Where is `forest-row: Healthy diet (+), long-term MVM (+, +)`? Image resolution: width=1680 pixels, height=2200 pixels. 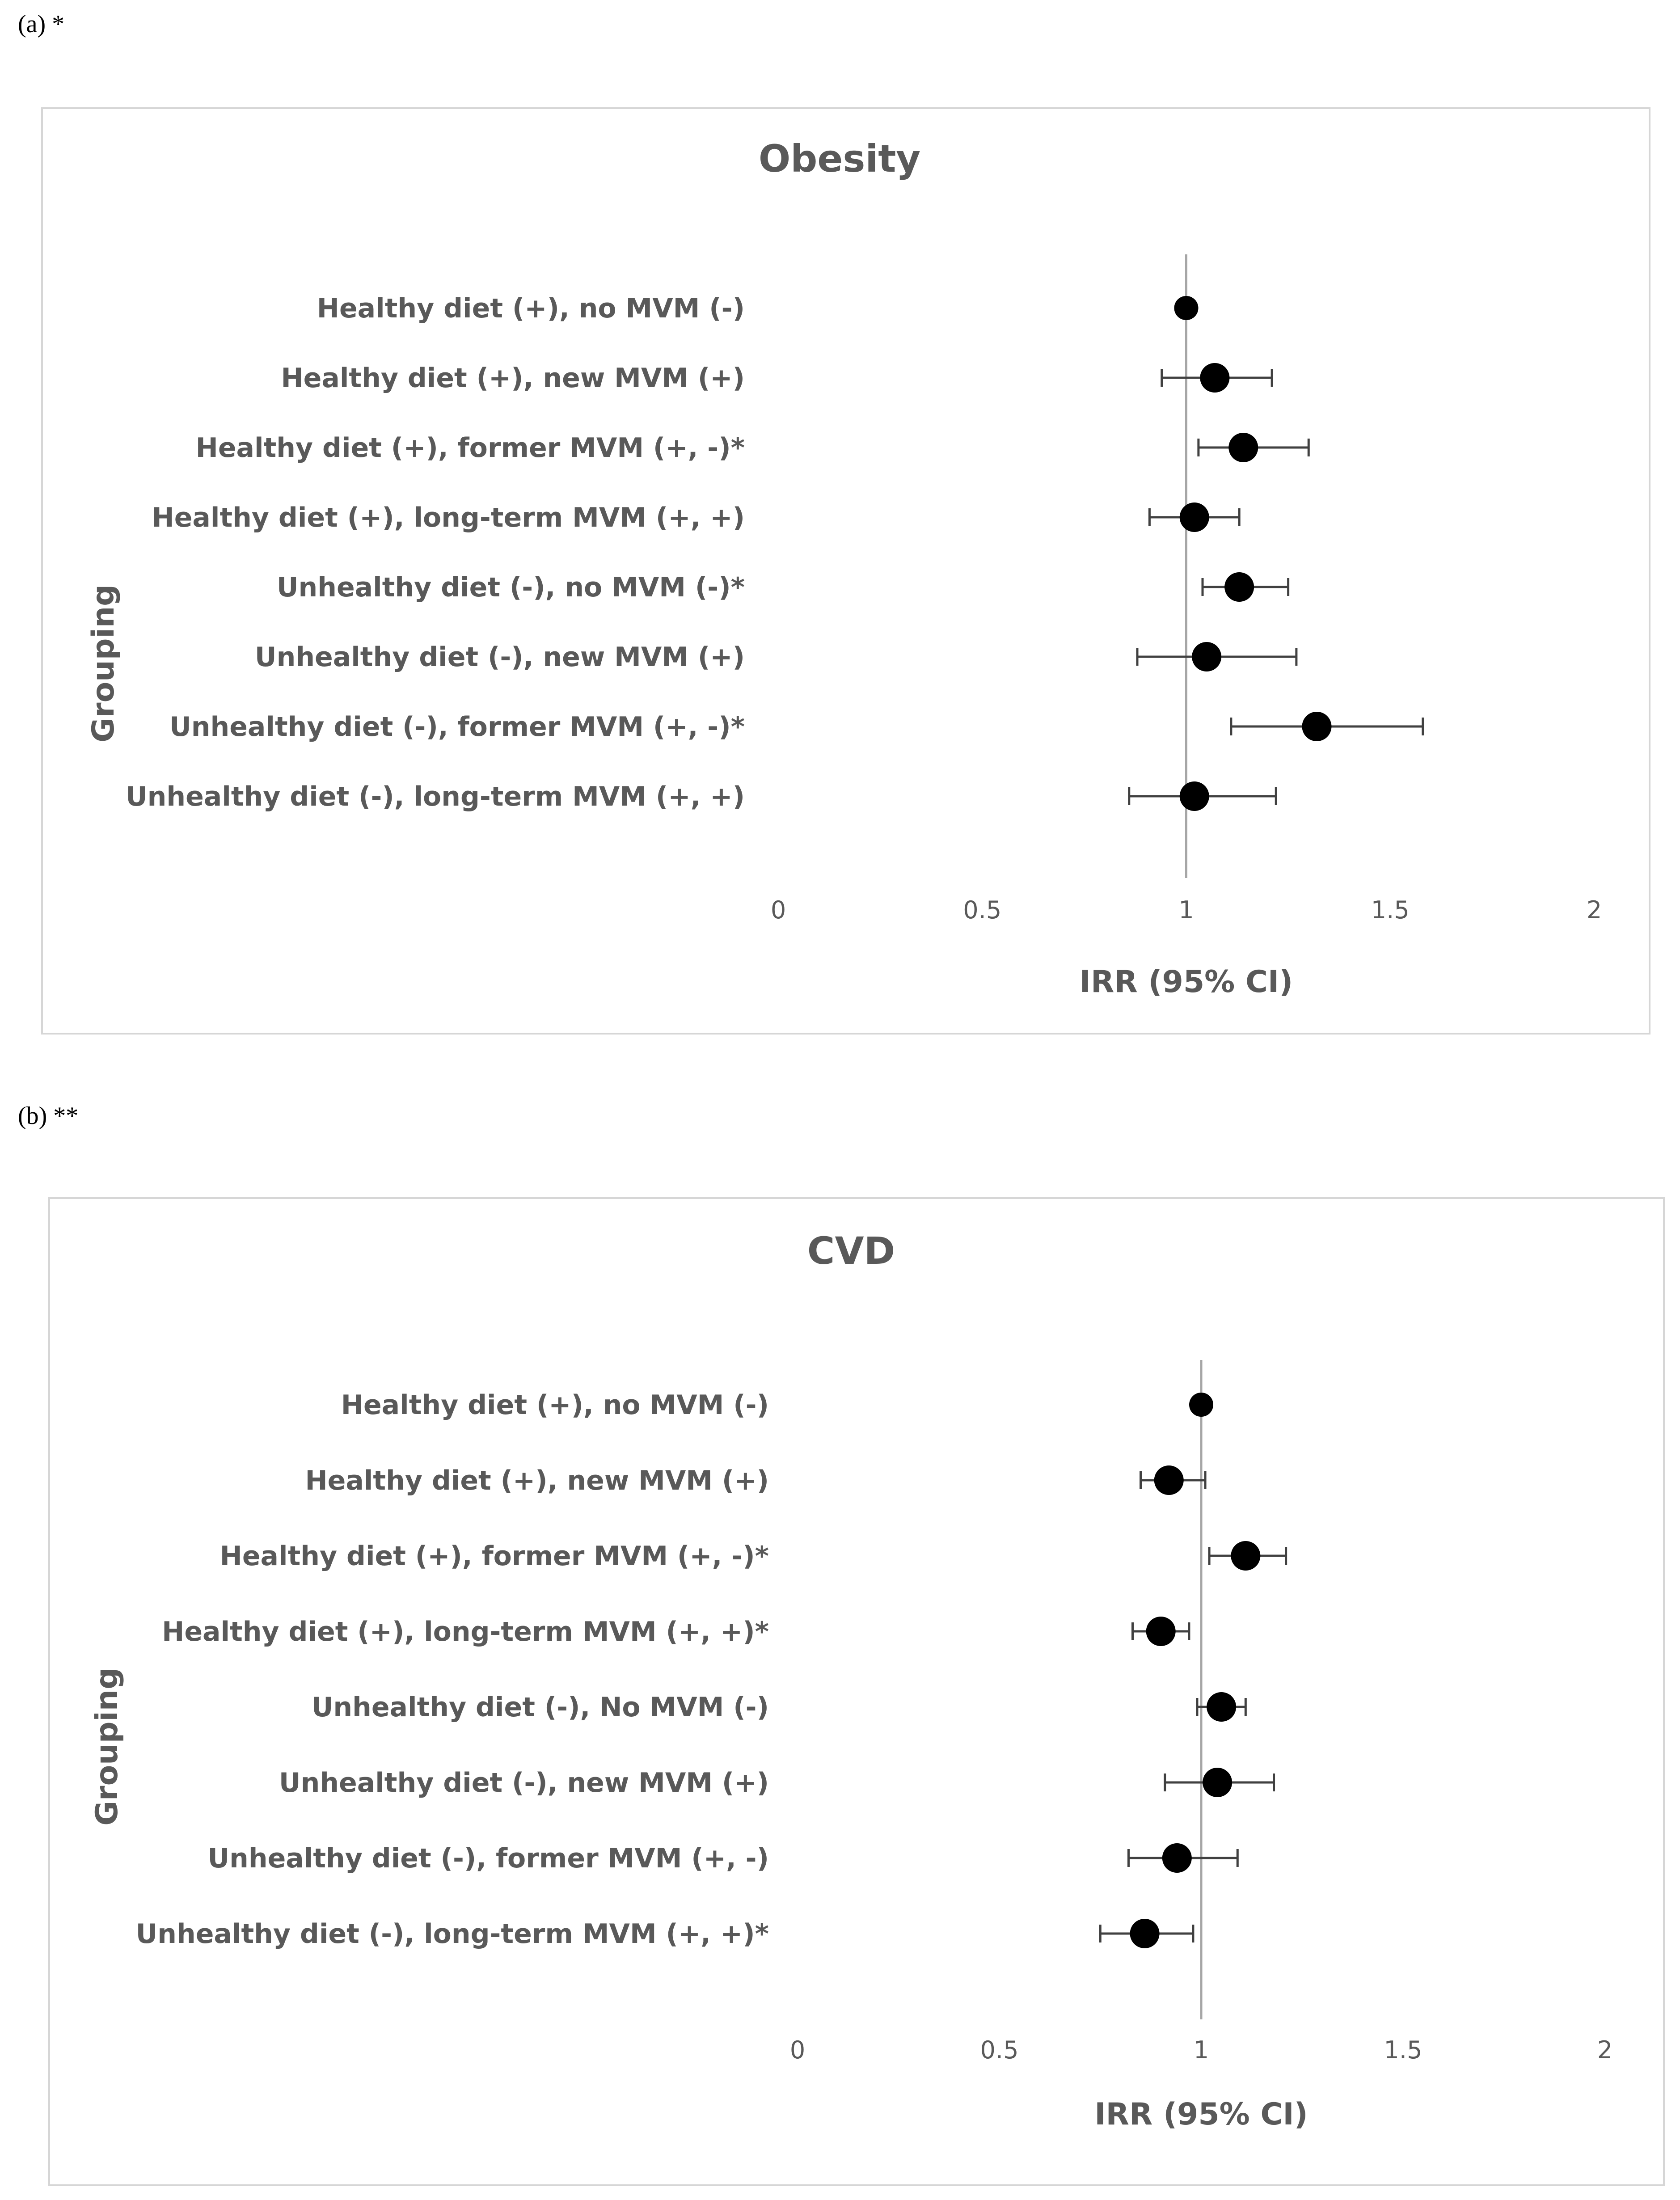 forest-row: Healthy diet (+), long-term MVM (+, +) is located at coordinates (696, 517).